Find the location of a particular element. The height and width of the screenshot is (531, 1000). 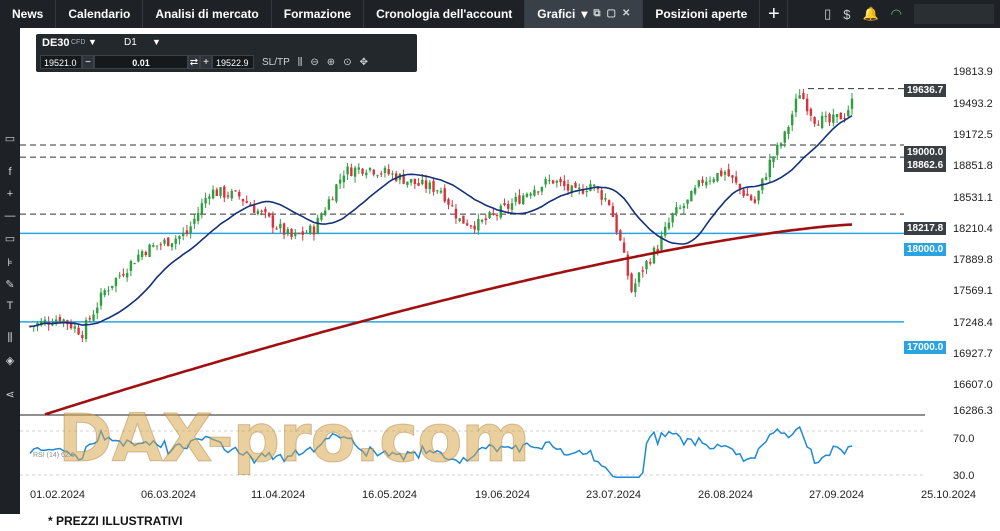

chart-tools: SL/TP ⫼ ⊖ ⊕ ⊙ ✥ is located at coordinates (315, 62).